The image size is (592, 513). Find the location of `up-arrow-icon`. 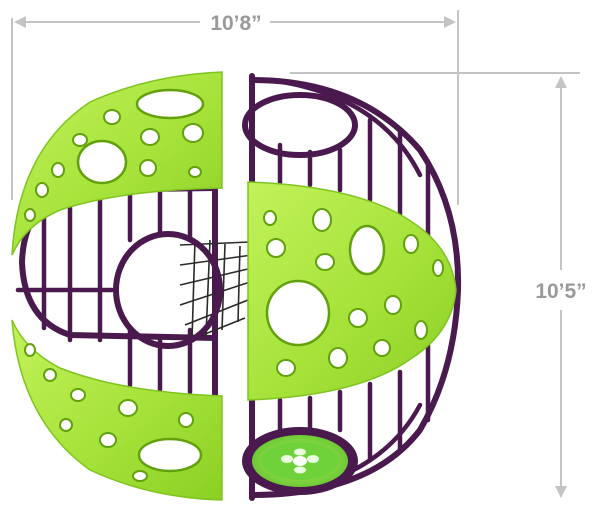

up-arrow-icon is located at coordinates (561, 82).